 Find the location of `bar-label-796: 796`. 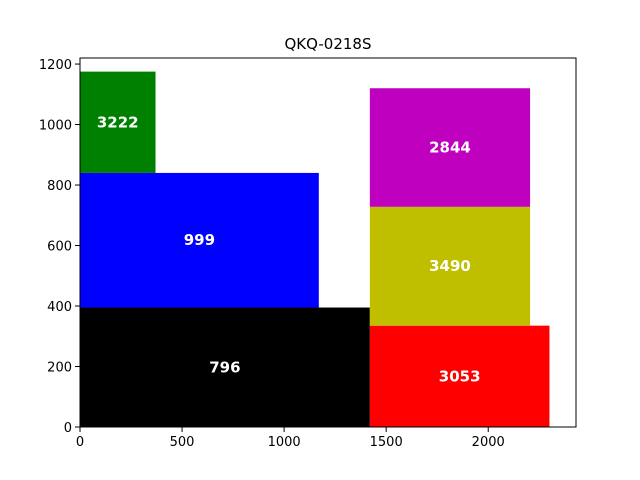

bar-label-796: 796 is located at coordinates (224, 367).